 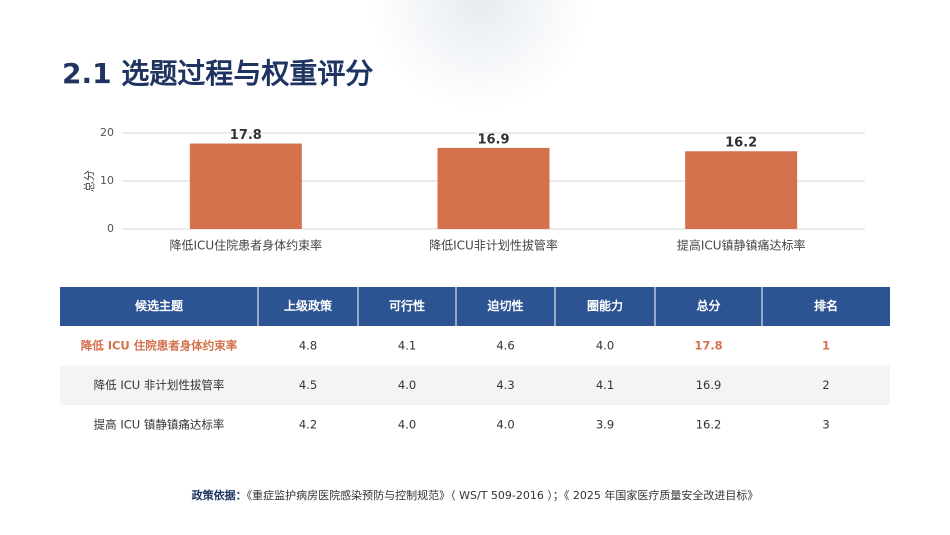 What do you see at coordinates (245, 245) in the screenshot?
I see `x-tick-label: 降低ICU住院患者身体约束率` at bounding box center [245, 245].